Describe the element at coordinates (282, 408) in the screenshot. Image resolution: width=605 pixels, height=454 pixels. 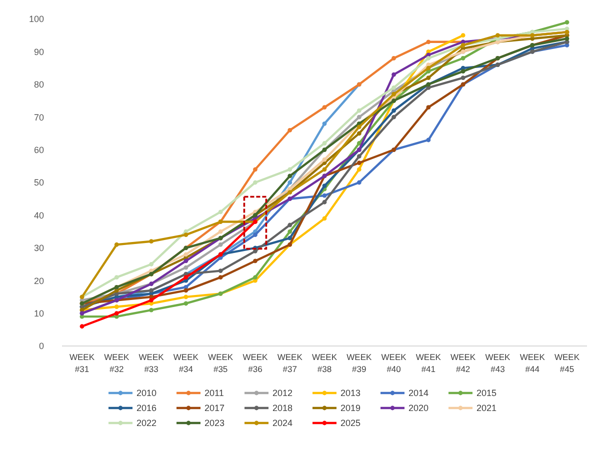
I see `legend-label: 2018` at that location.